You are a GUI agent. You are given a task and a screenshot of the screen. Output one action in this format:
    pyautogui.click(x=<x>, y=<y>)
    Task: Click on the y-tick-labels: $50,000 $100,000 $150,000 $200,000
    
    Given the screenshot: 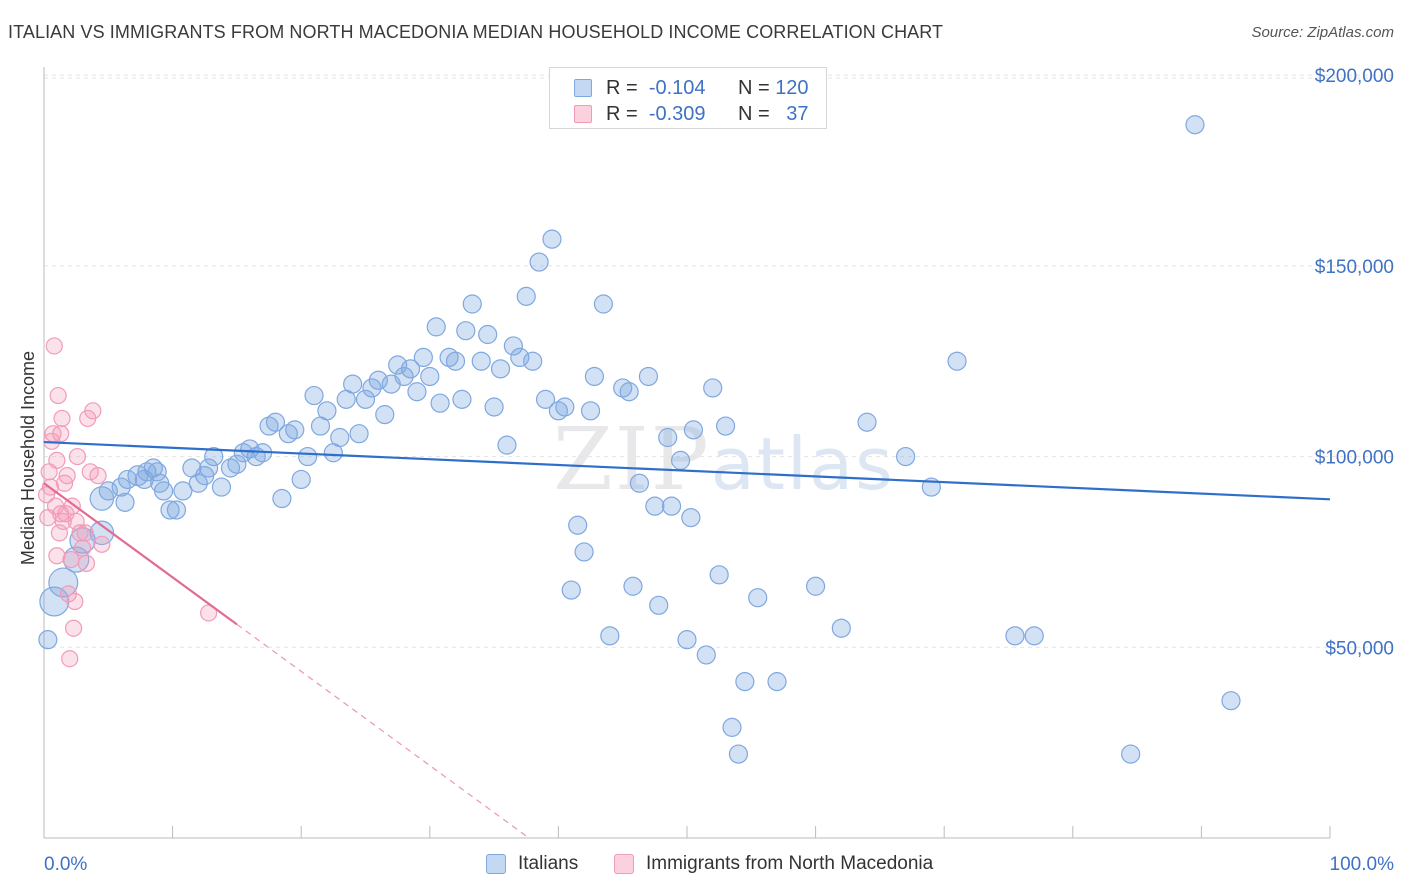 What is the action you would take?
    pyautogui.click(x=1354, y=362)
    